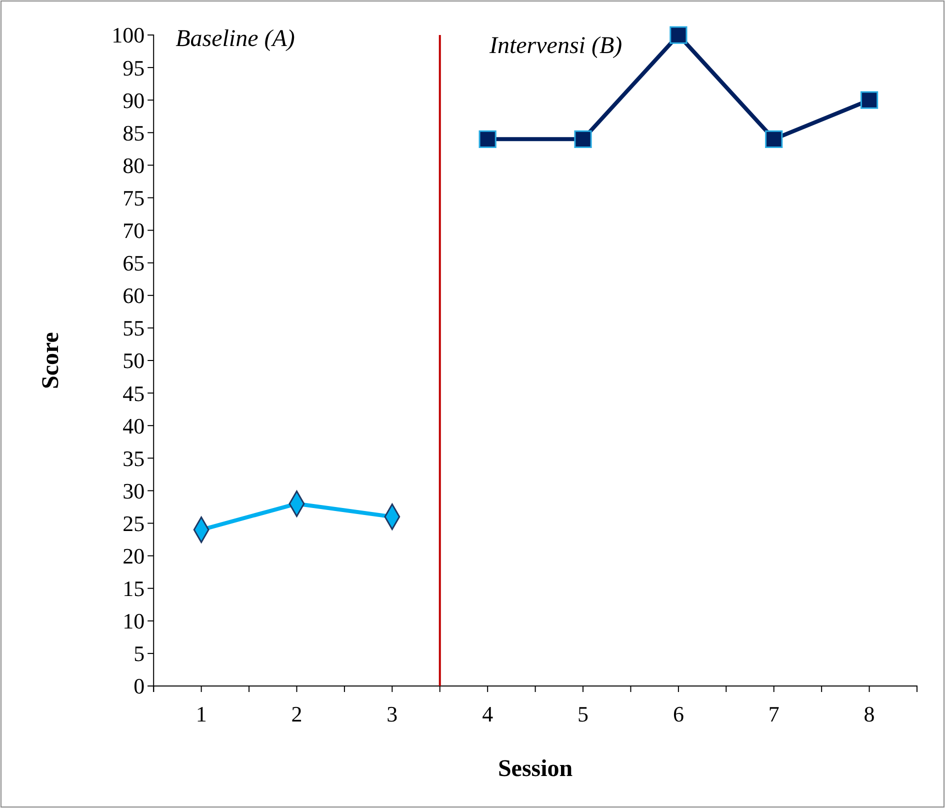 Image resolution: width=945 pixels, height=808 pixels. Describe the element at coordinates (133, 556) in the screenshot. I see `y-tick-label: 20` at that location.